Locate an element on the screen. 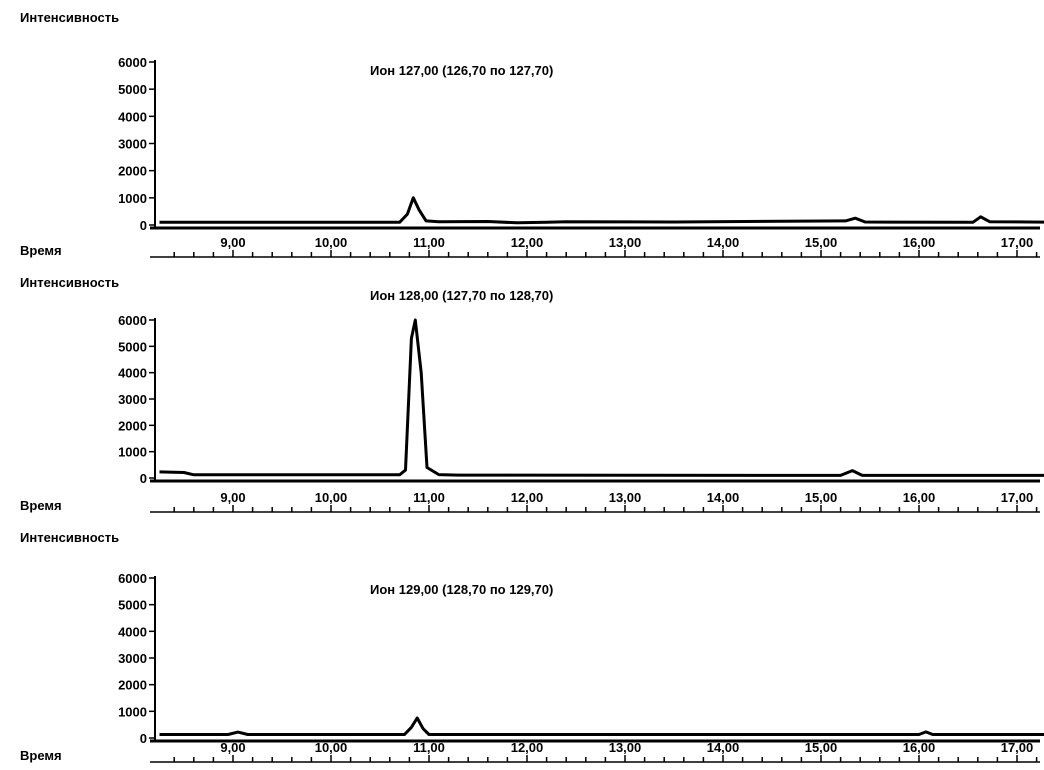 The width and height of the screenshot is (1044, 770). chart-title: Ион 128,00 (127,70 по 128,70) is located at coordinates (461, 295).